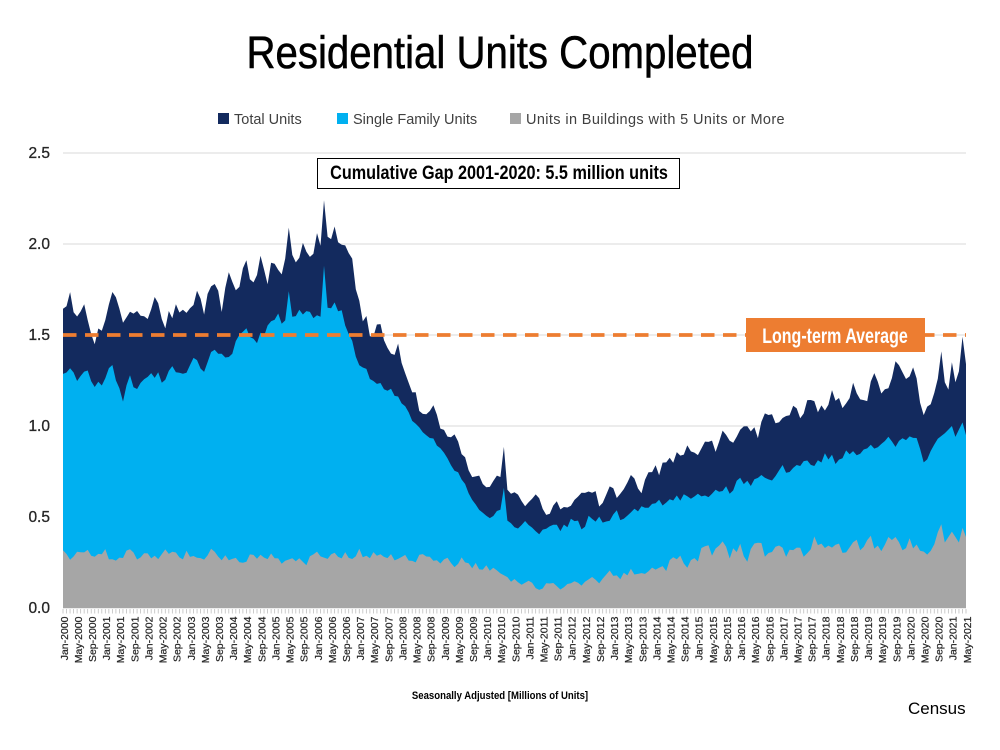 The image size is (1000, 750). I want to click on svg-text: Jan-2019, so click(869, 638).